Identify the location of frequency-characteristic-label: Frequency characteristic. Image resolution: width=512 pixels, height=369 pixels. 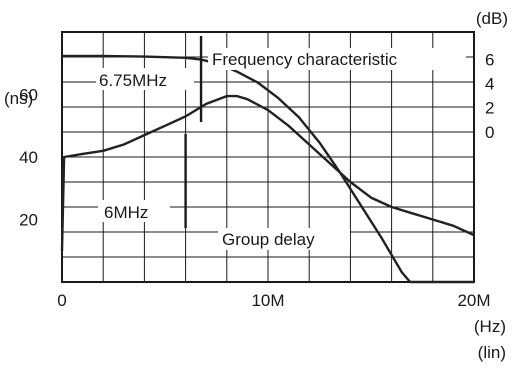
(305, 59).